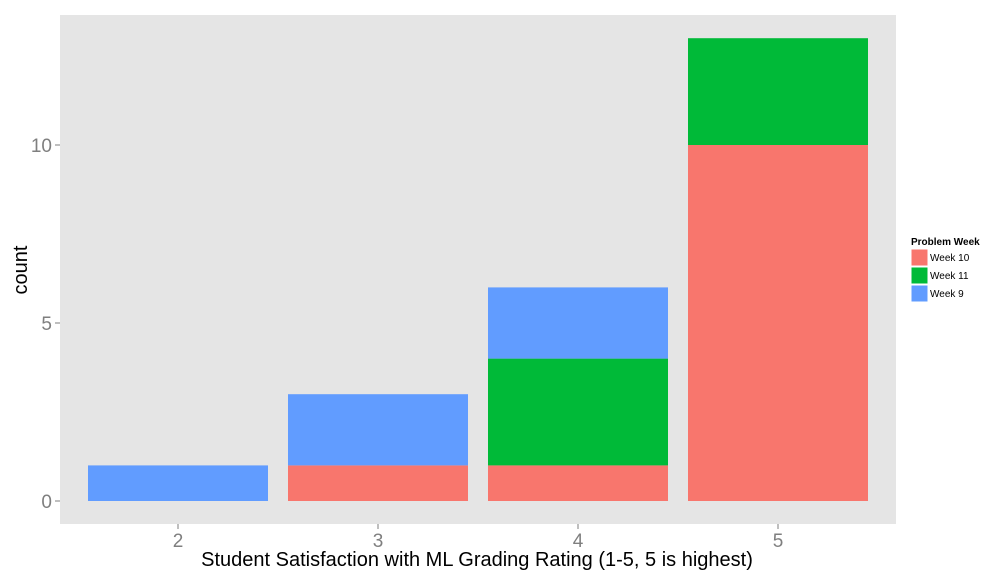 The height and width of the screenshot is (576, 1008). I want to click on x-tick-label-5: 5, so click(778, 541).